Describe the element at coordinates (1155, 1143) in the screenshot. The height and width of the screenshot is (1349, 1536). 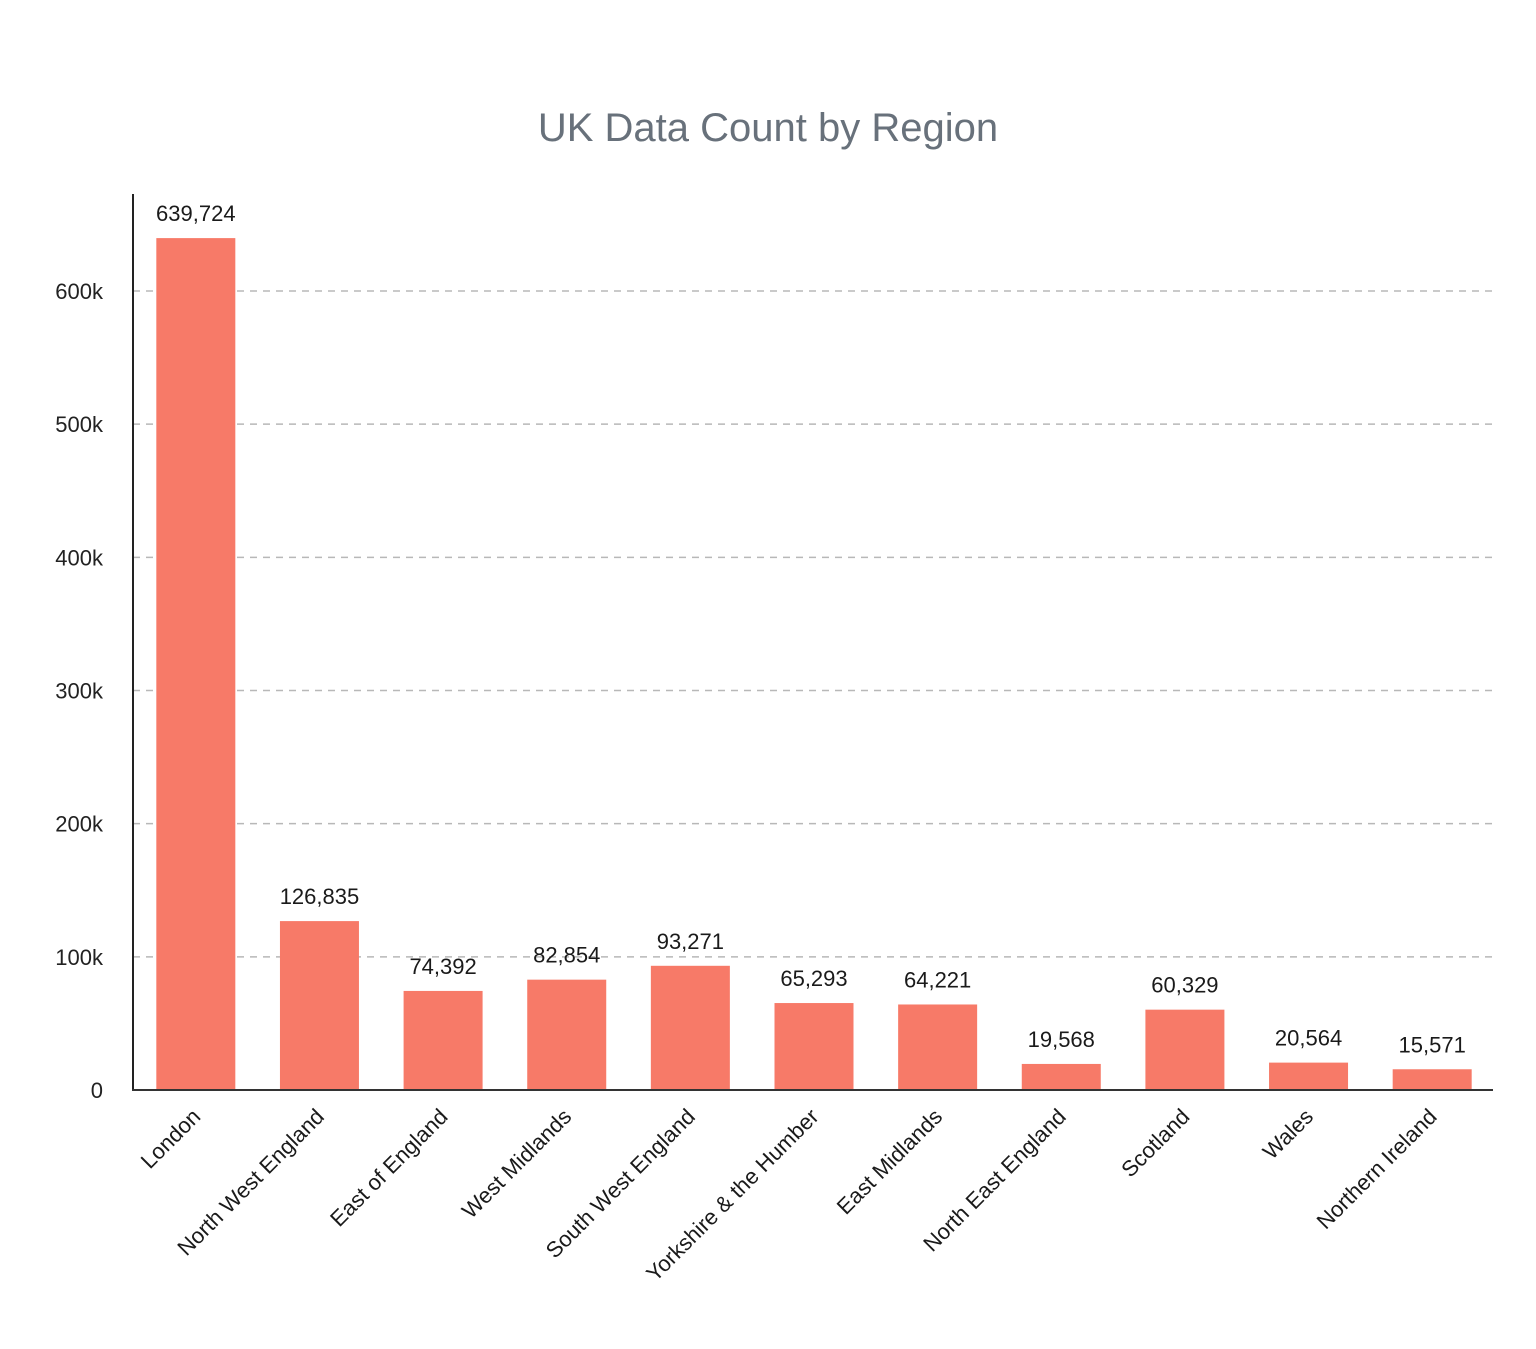
I see `x-tick-label: Scotland` at that location.